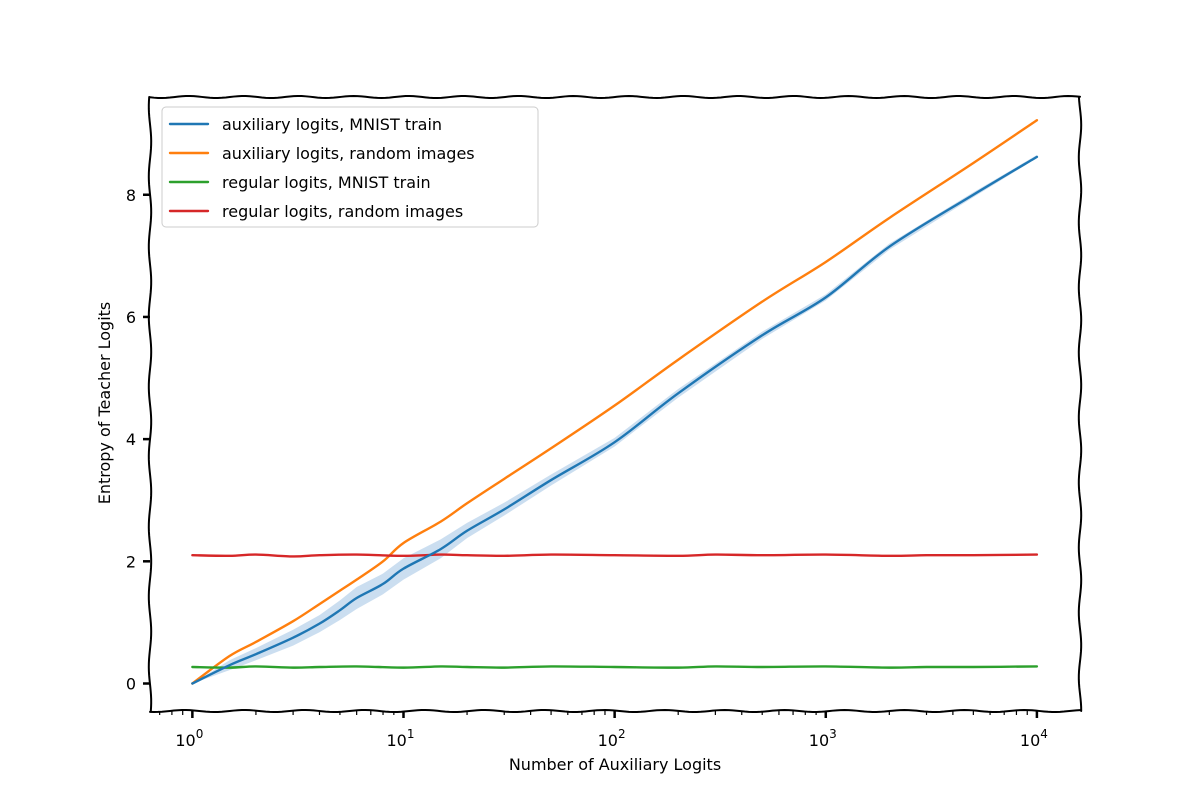 The width and height of the screenshot is (1200, 800). Describe the element at coordinates (138, 440) in the screenshot. I see `y-axis-ticks: 0 2 4 6 8` at that location.